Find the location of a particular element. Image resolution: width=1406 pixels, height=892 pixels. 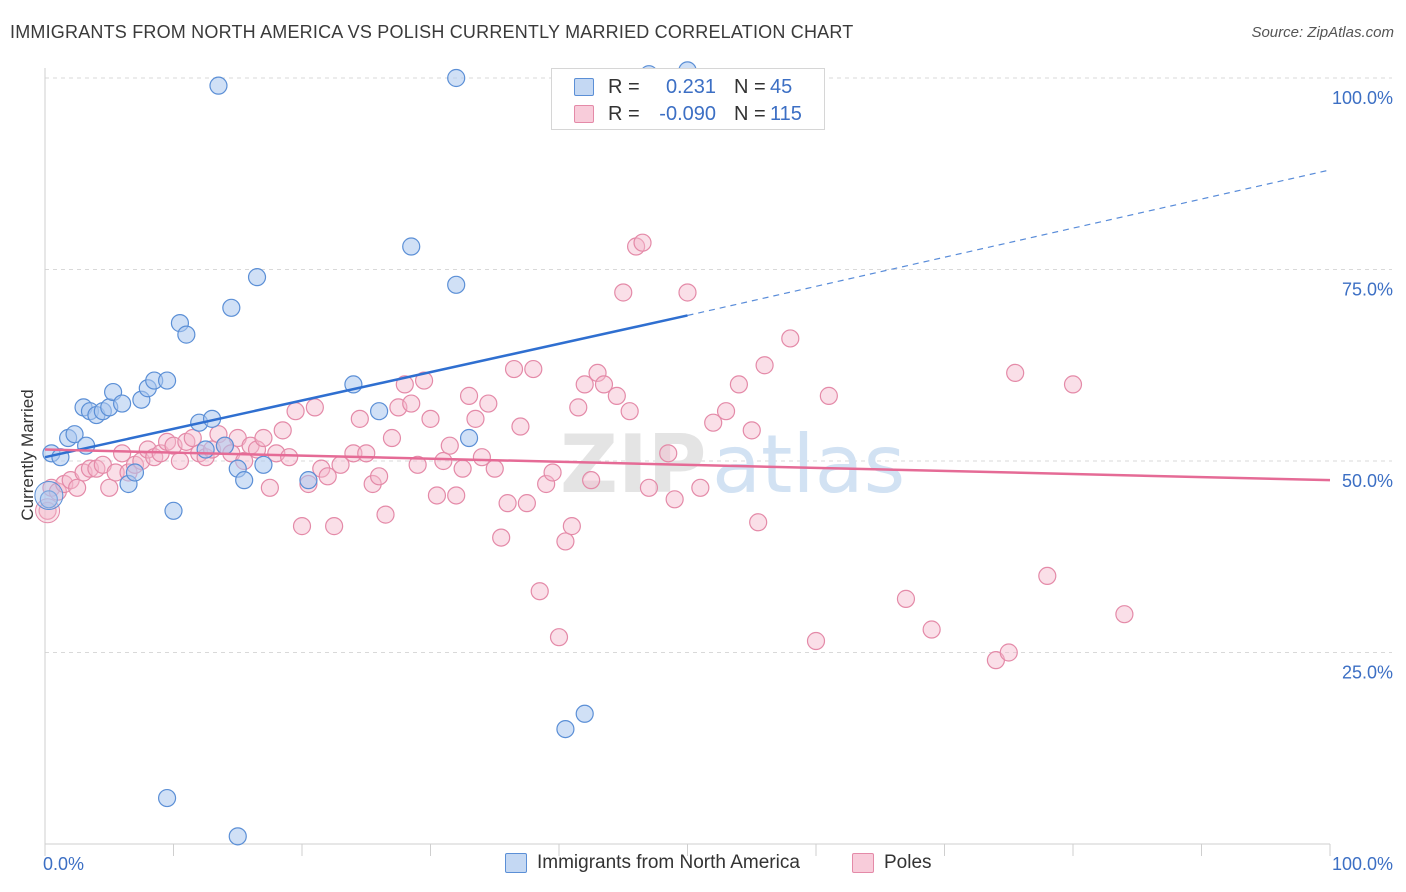

n-value: 45 is located at coordinates (781, 87).